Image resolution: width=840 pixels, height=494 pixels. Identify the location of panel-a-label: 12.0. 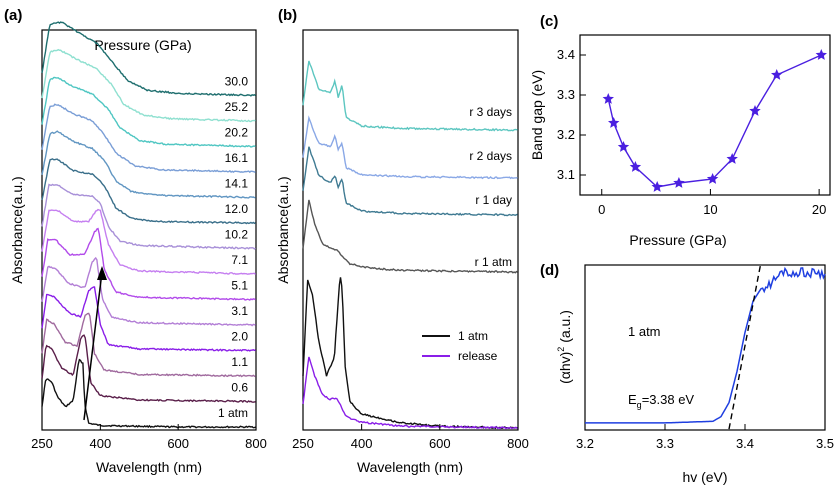
(237, 209).